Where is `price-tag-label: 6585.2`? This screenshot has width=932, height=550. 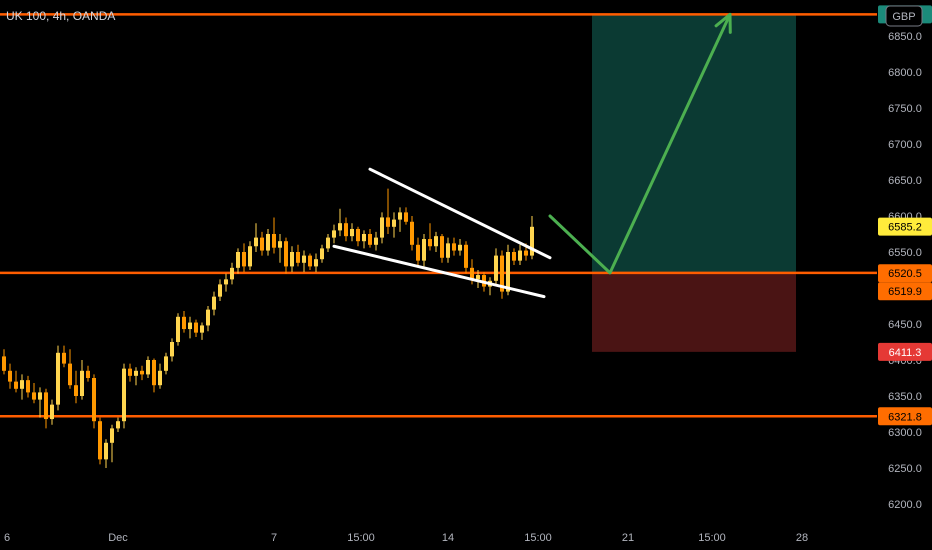
price-tag-label: 6585.2 is located at coordinates (905, 228).